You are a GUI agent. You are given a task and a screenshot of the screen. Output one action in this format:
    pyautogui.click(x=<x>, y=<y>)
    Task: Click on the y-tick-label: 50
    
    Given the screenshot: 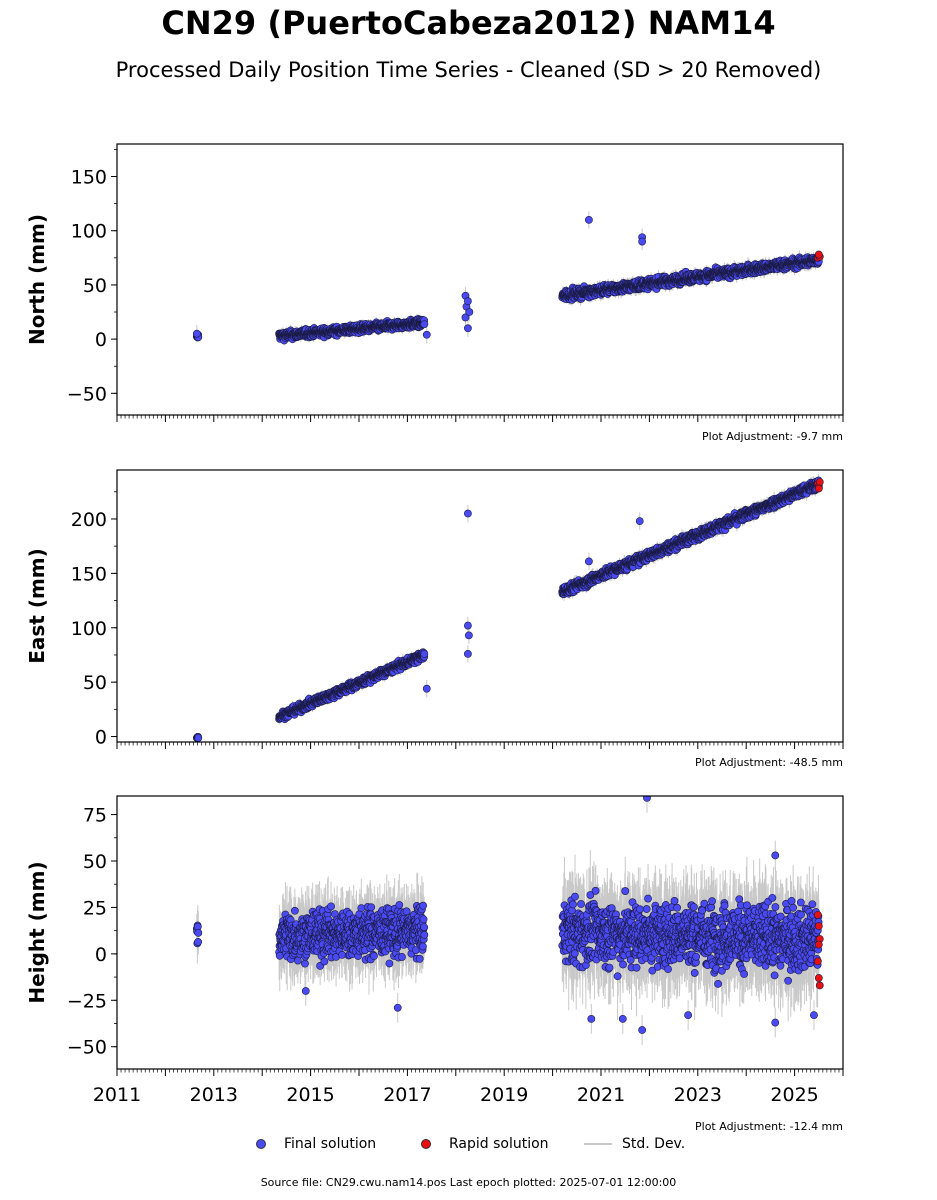 What is the action you would take?
    pyautogui.click(x=95, y=286)
    